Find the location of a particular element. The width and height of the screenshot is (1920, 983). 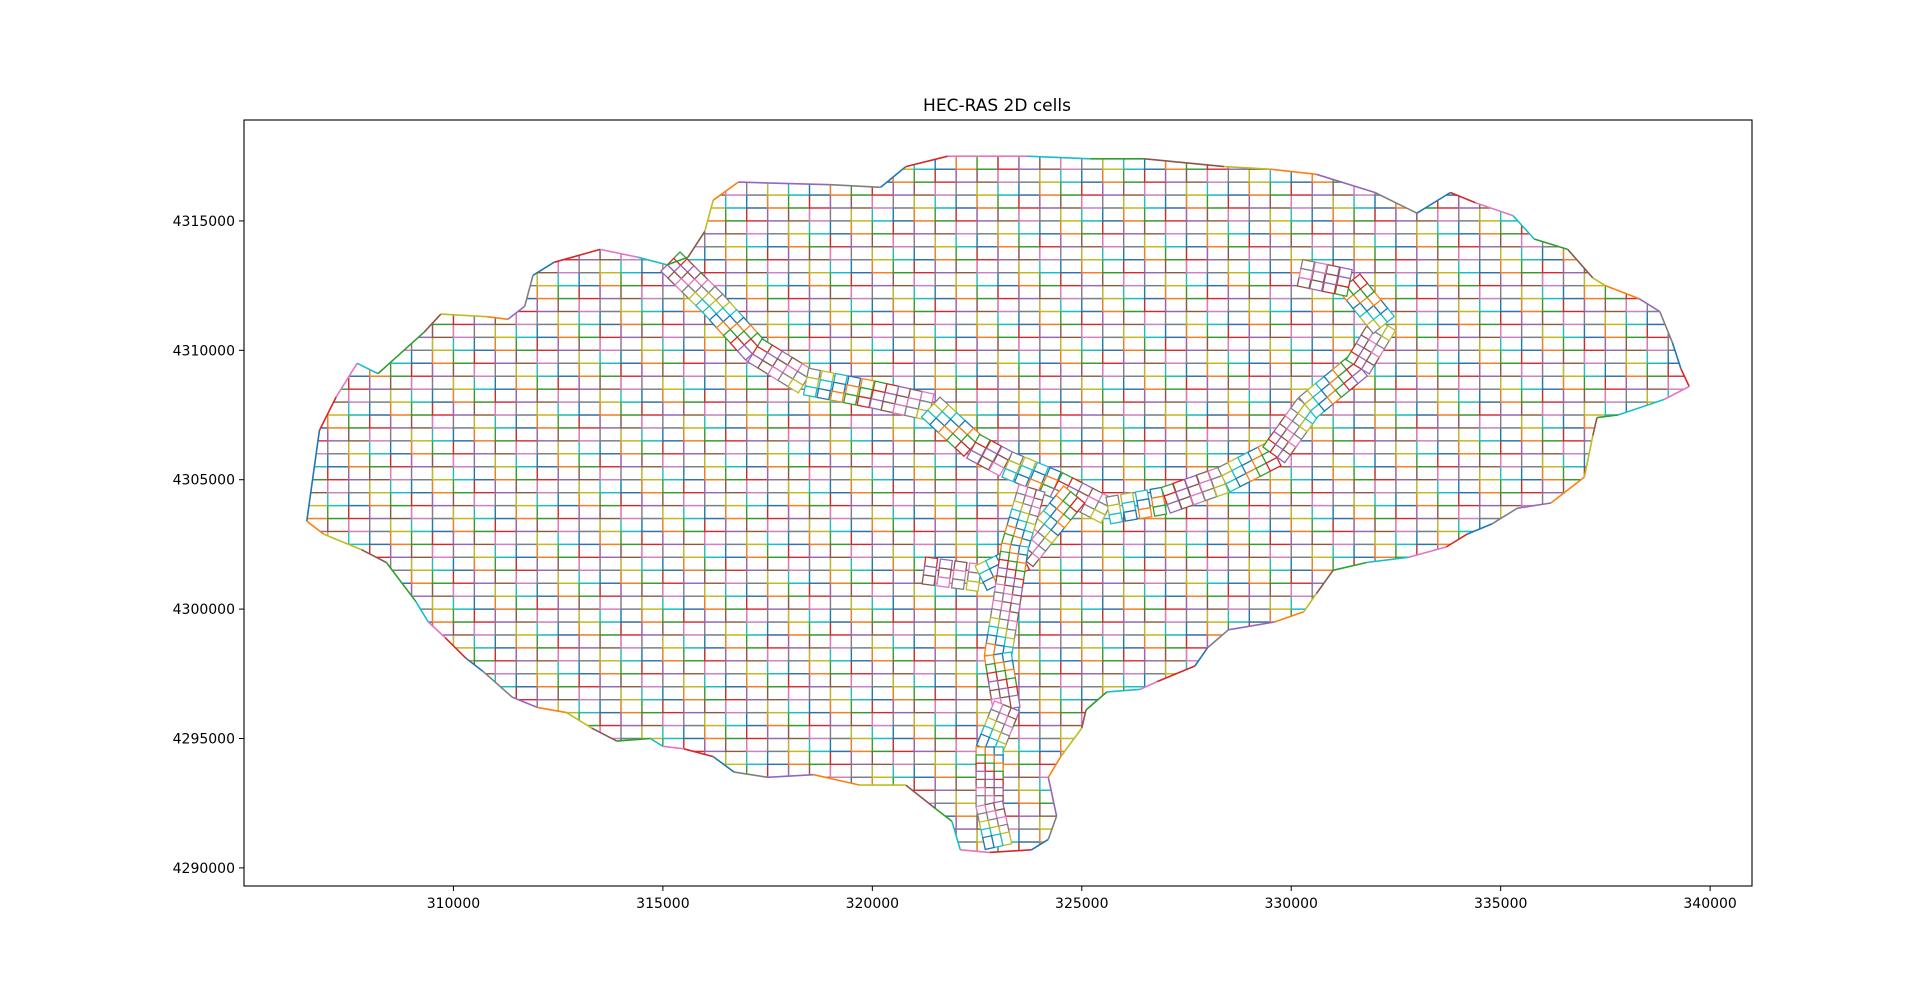

y-tick-label: 4315000 is located at coordinates (204, 222).